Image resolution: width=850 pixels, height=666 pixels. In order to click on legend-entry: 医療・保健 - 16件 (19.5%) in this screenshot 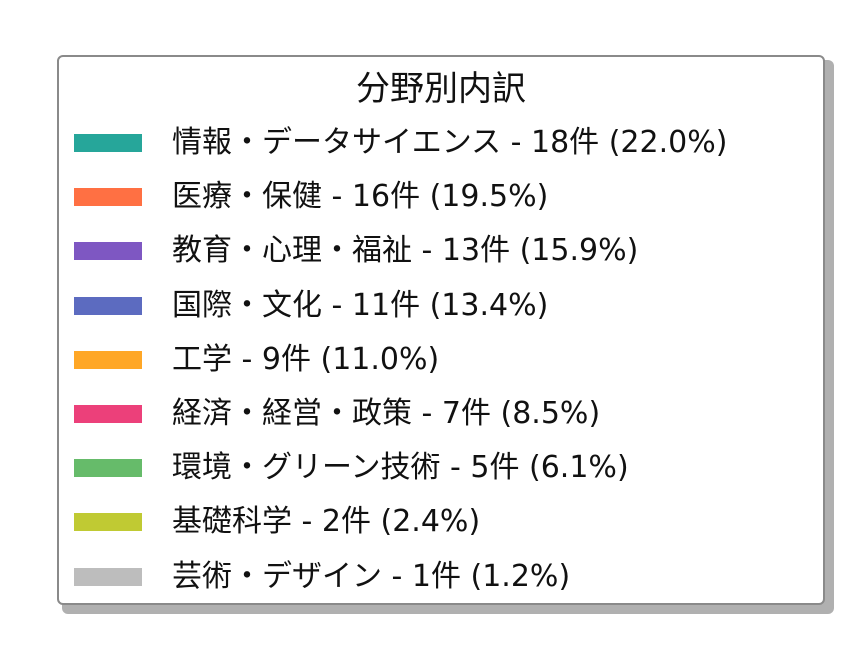, I will do `click(441, 197)`.